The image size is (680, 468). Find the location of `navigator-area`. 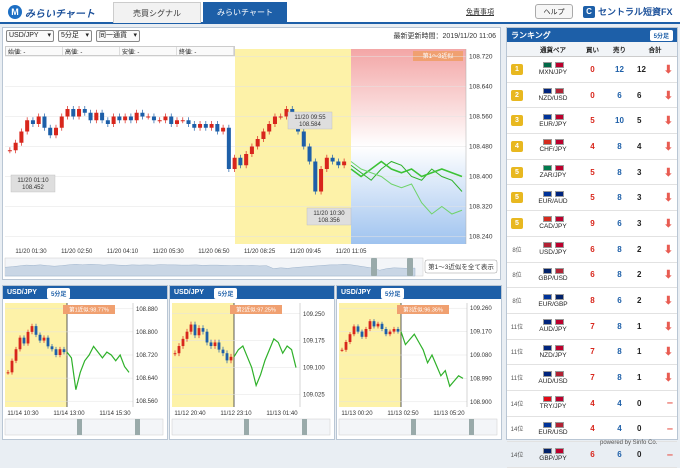

navigator-area is located at coordinates (210, 270).